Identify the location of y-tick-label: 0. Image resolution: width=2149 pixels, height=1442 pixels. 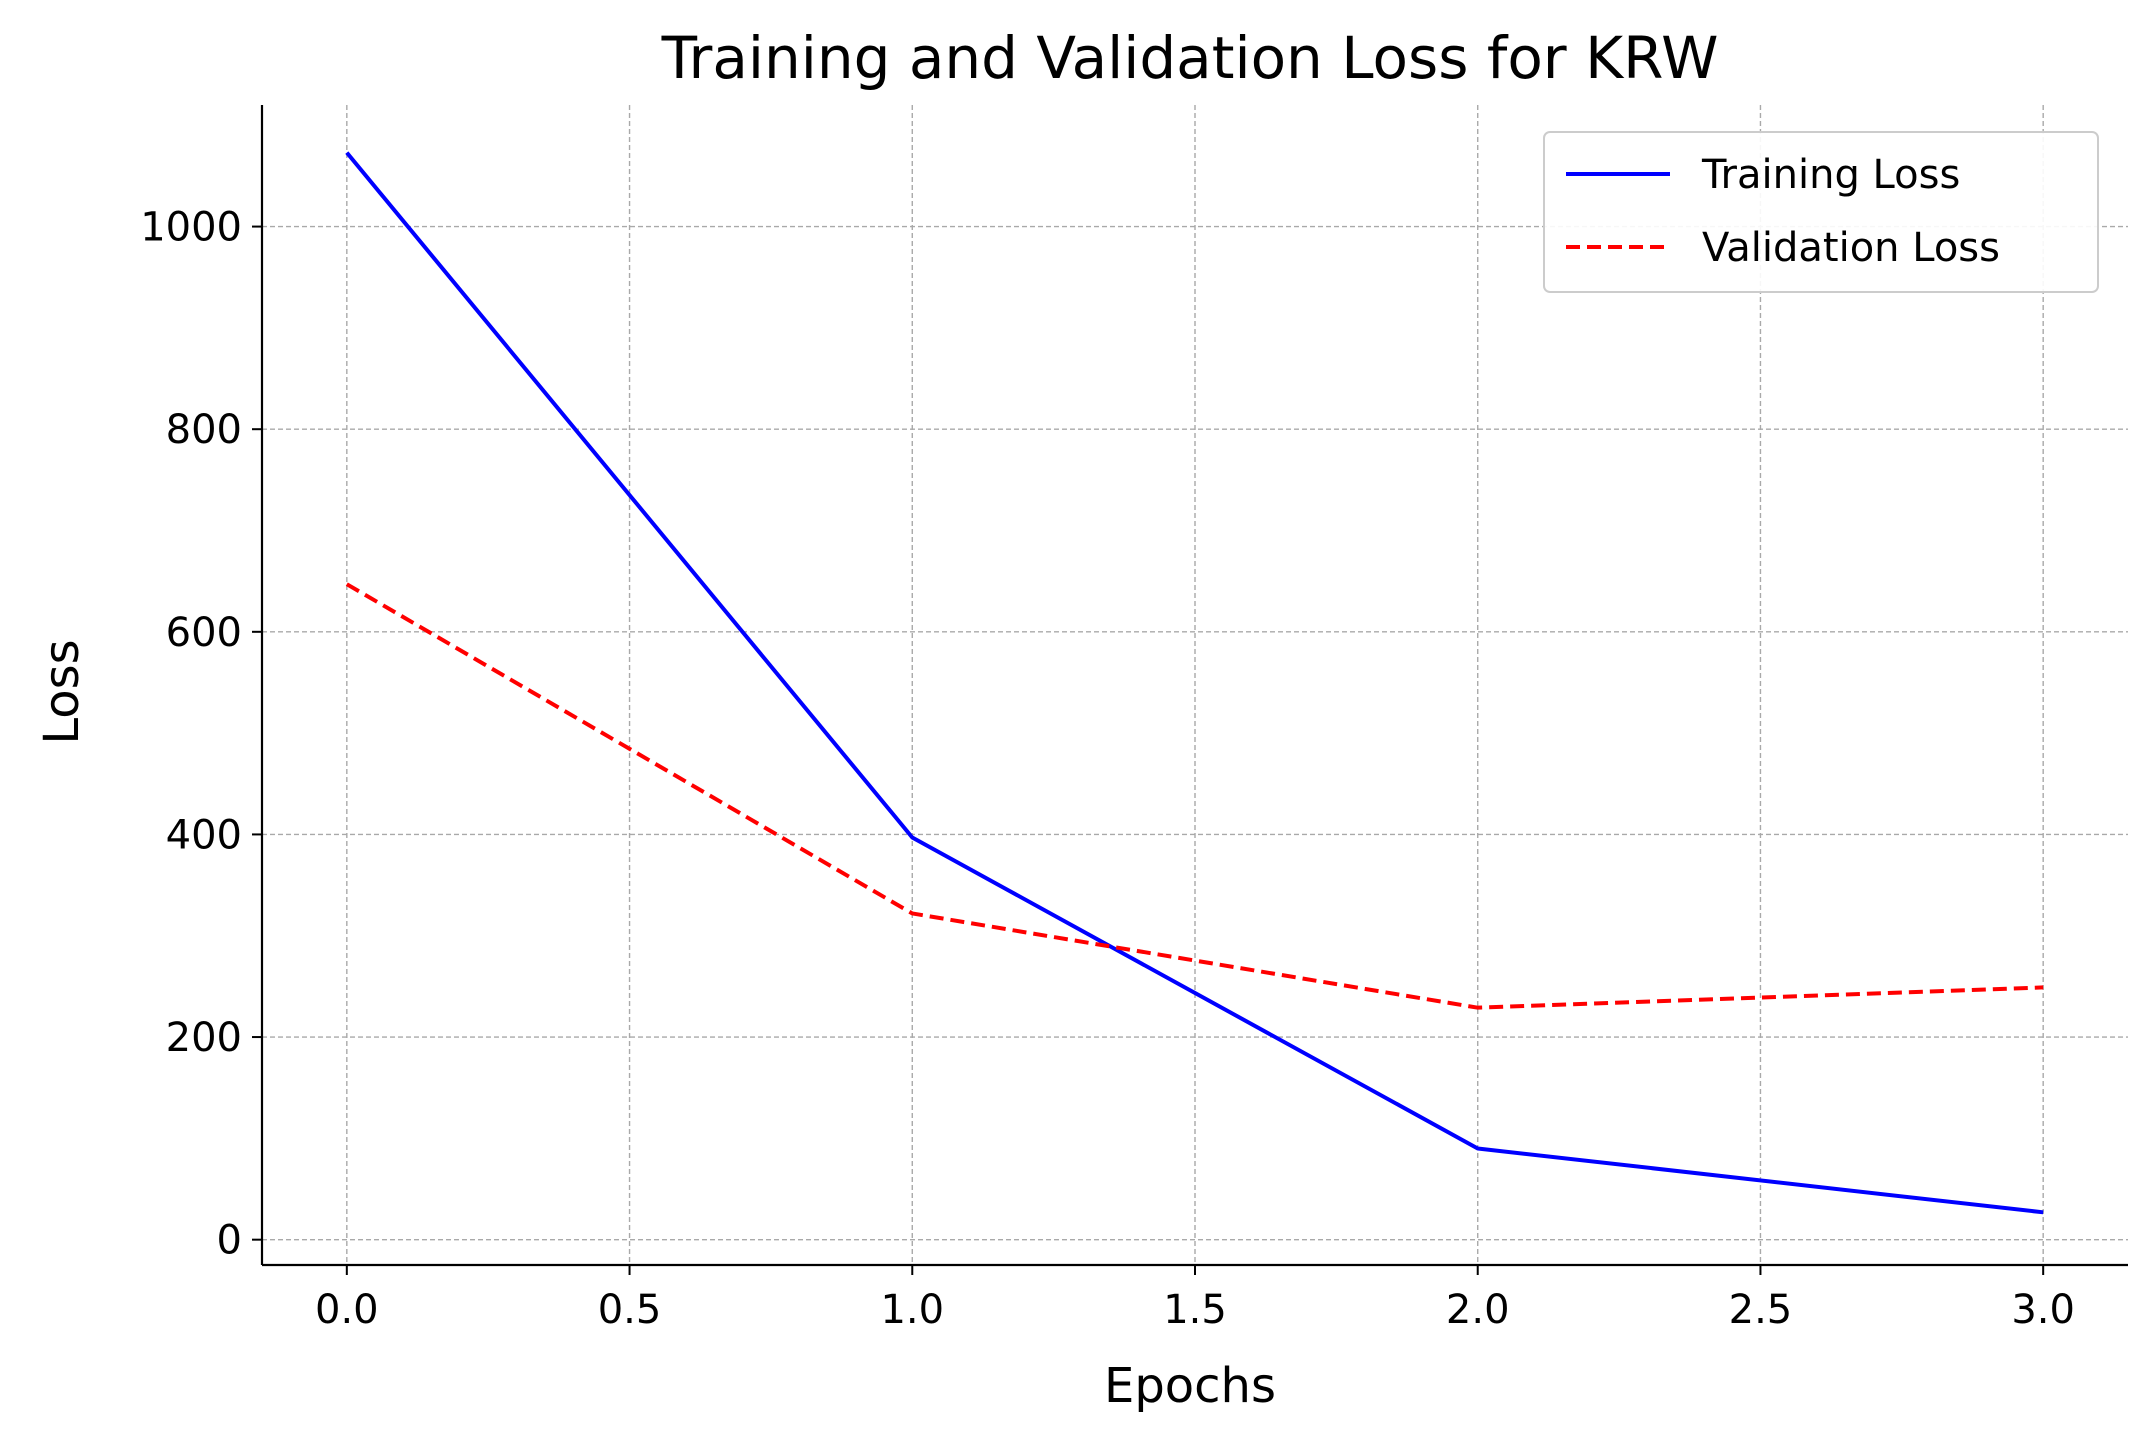
(229, 1241).